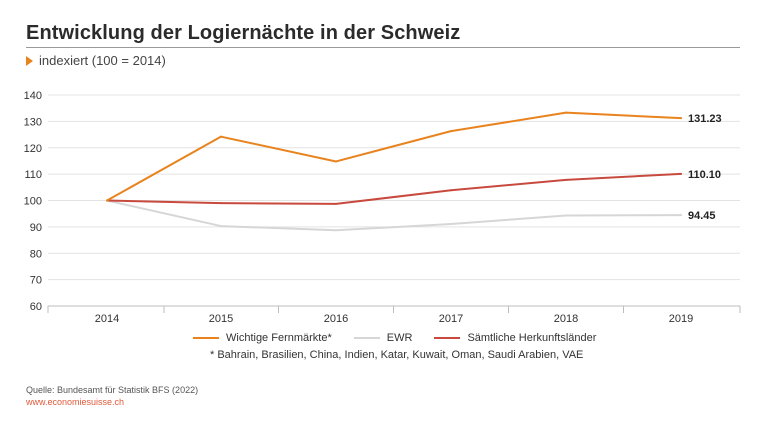 The image size is (768, 432). What do you see at coordinates (279, 338) in the screenshot?
I see `legend-label: Wichtige Fernmärkte*` at bounding box center [279, 338].